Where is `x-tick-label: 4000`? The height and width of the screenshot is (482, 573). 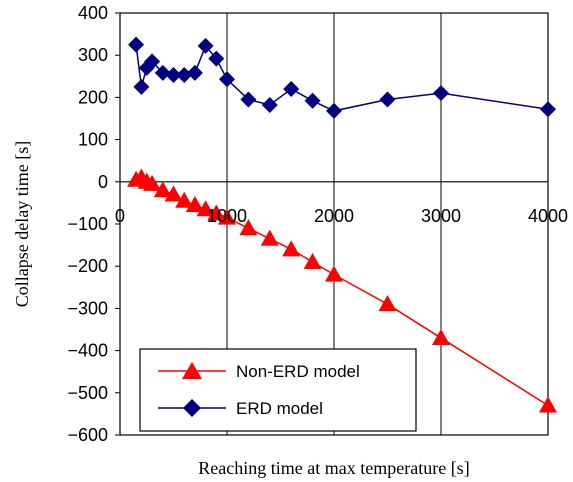 x-tick-label: 4000 is located at coordinates (548, 216).